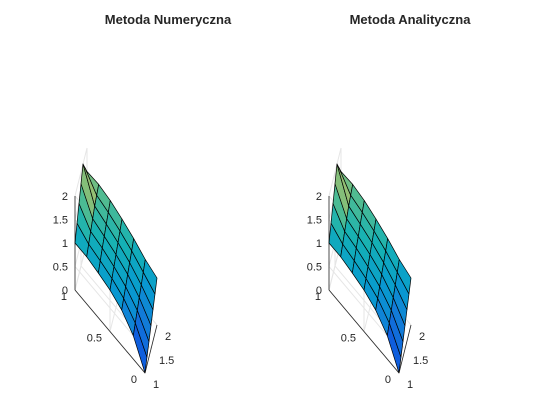  Describe the element at coordinates (370, 268) in the screenshot. I see `right-plot-surface` at that location.